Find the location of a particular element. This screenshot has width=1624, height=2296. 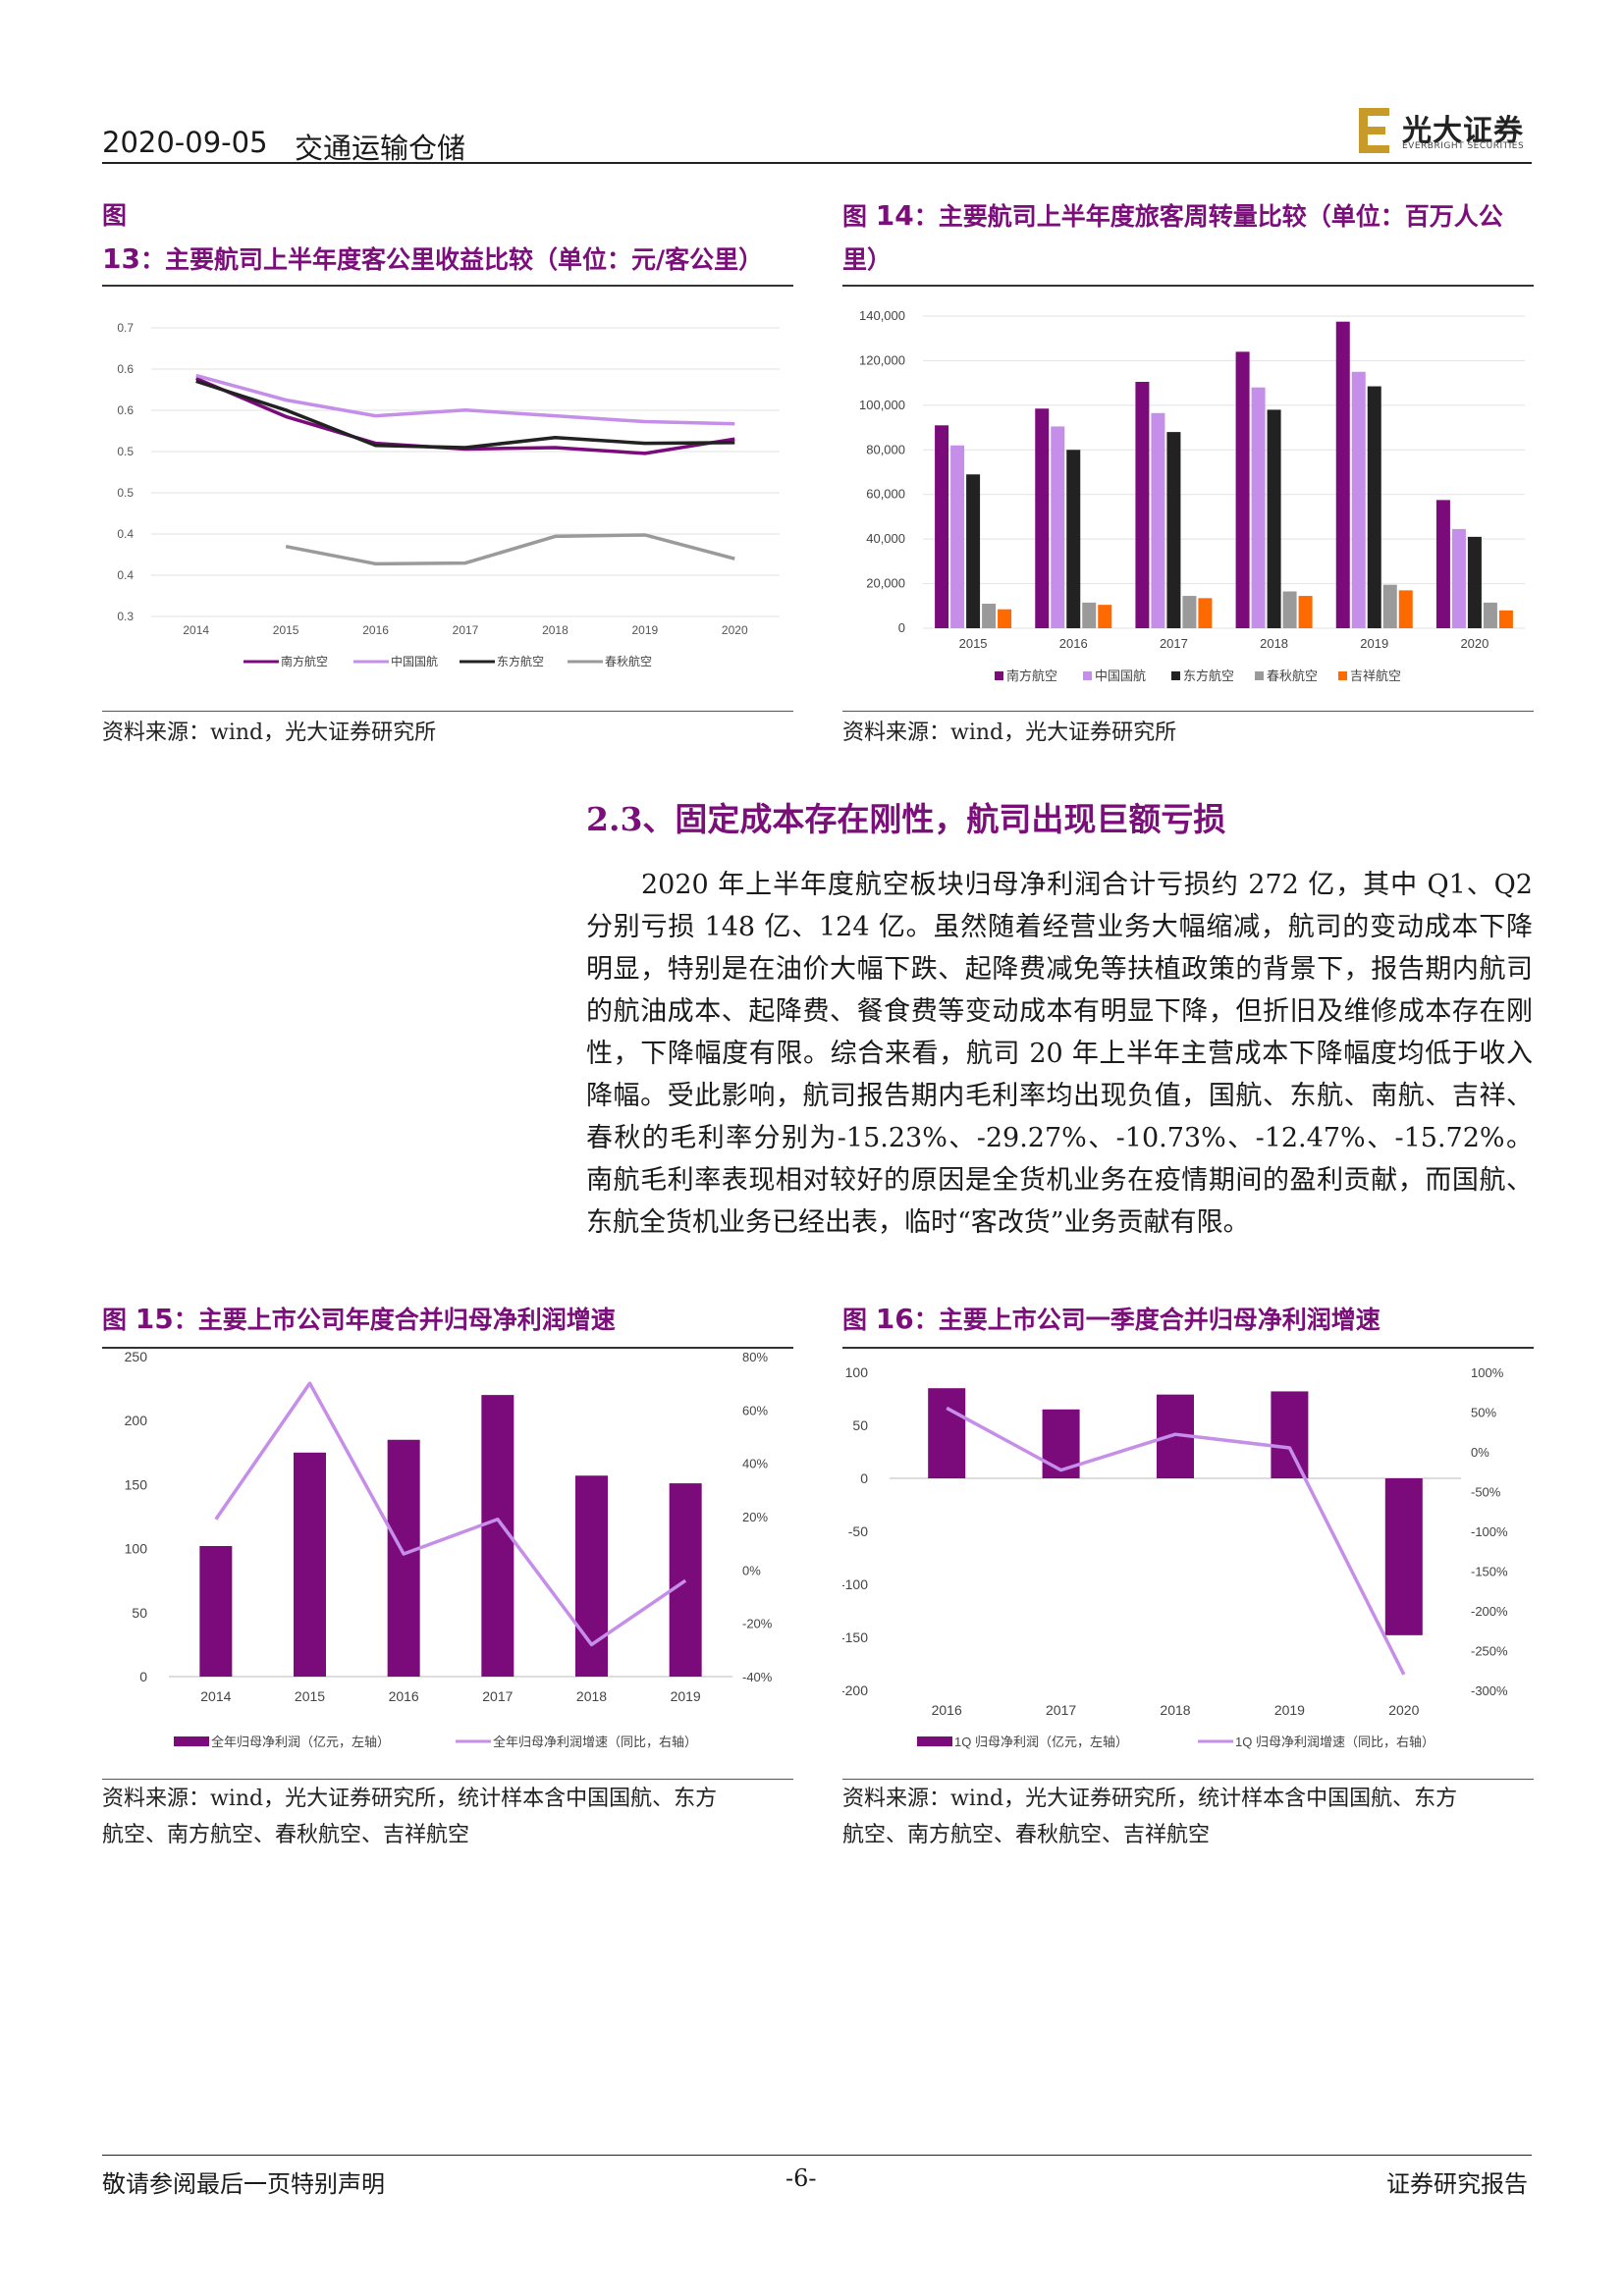

fig16-ytick-label: 100 is located at coordinates (857, 1372).